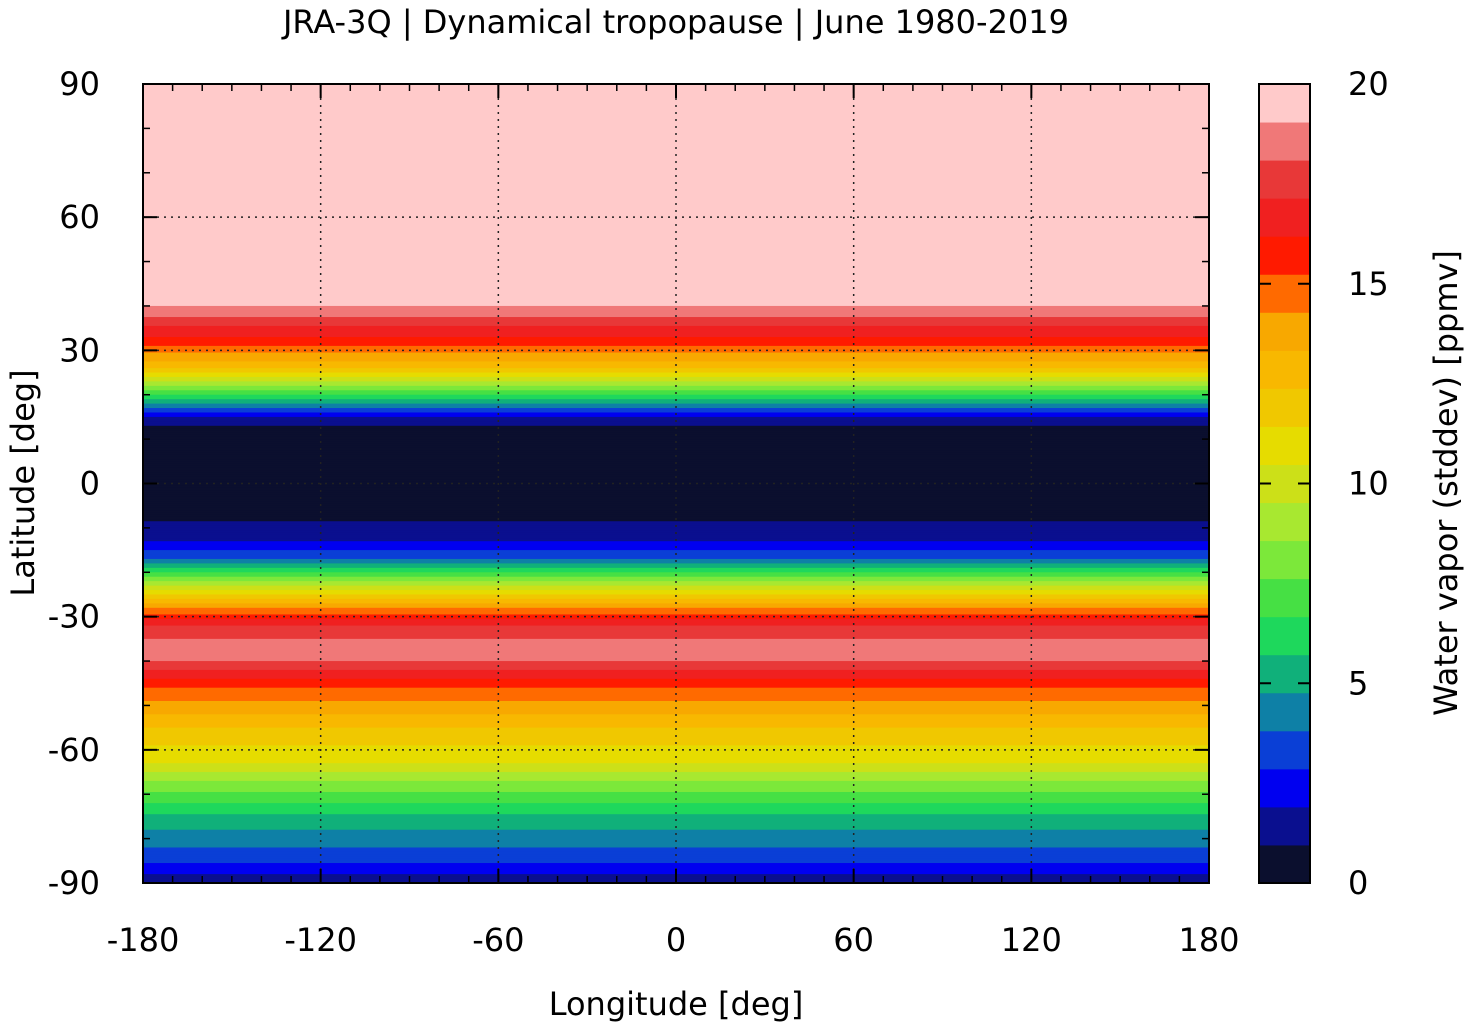  I want to click on colorbar-tick-label: 15, so click(1368, 284).